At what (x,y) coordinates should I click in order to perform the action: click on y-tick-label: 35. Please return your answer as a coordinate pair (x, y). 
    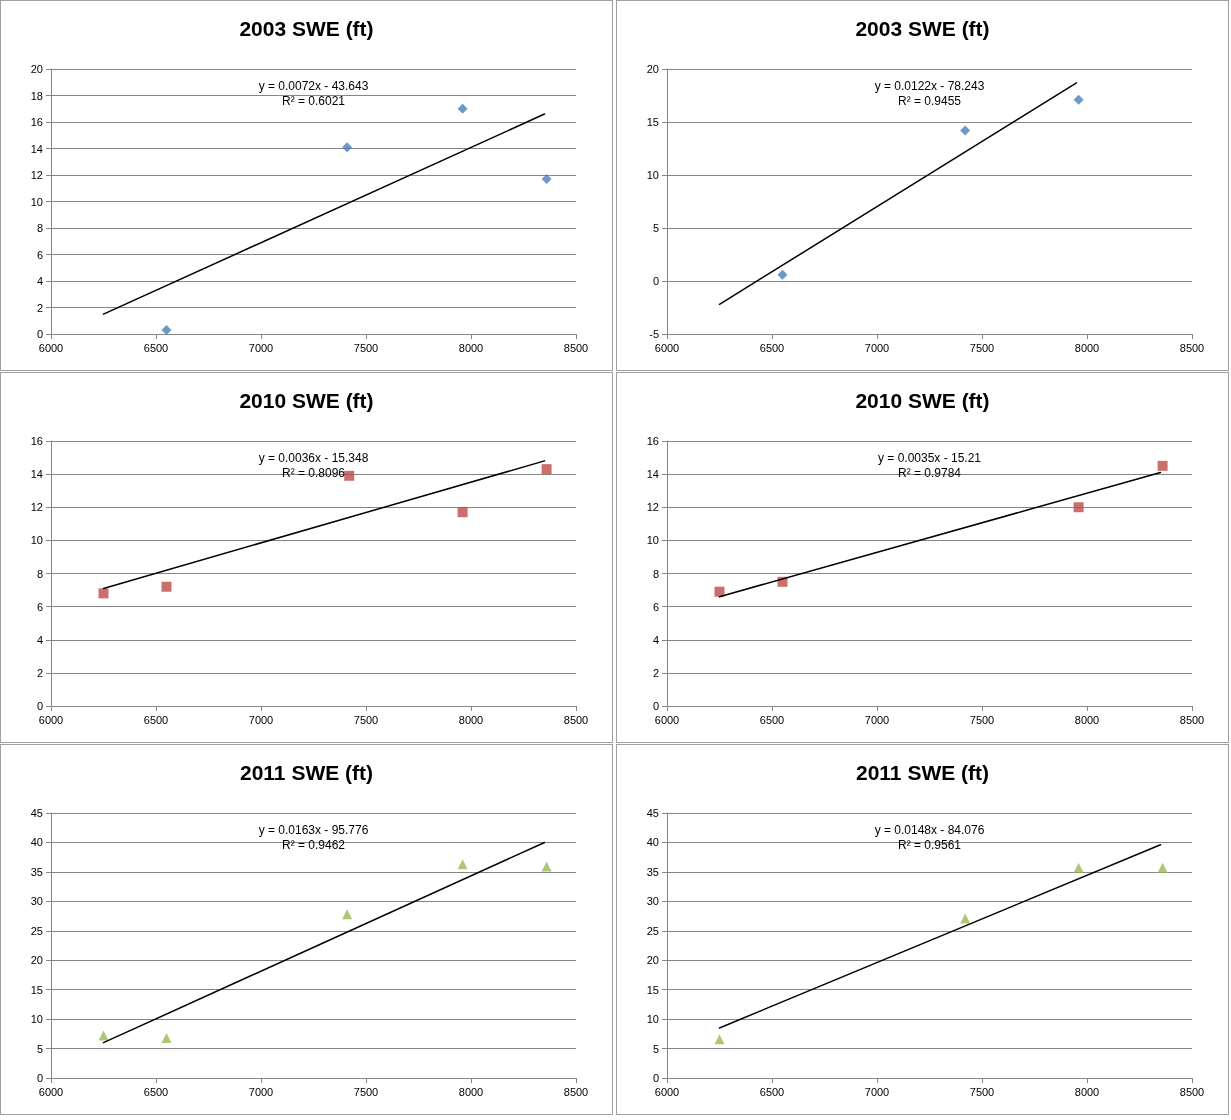
    Looking at the image, I should click on (36, 871).